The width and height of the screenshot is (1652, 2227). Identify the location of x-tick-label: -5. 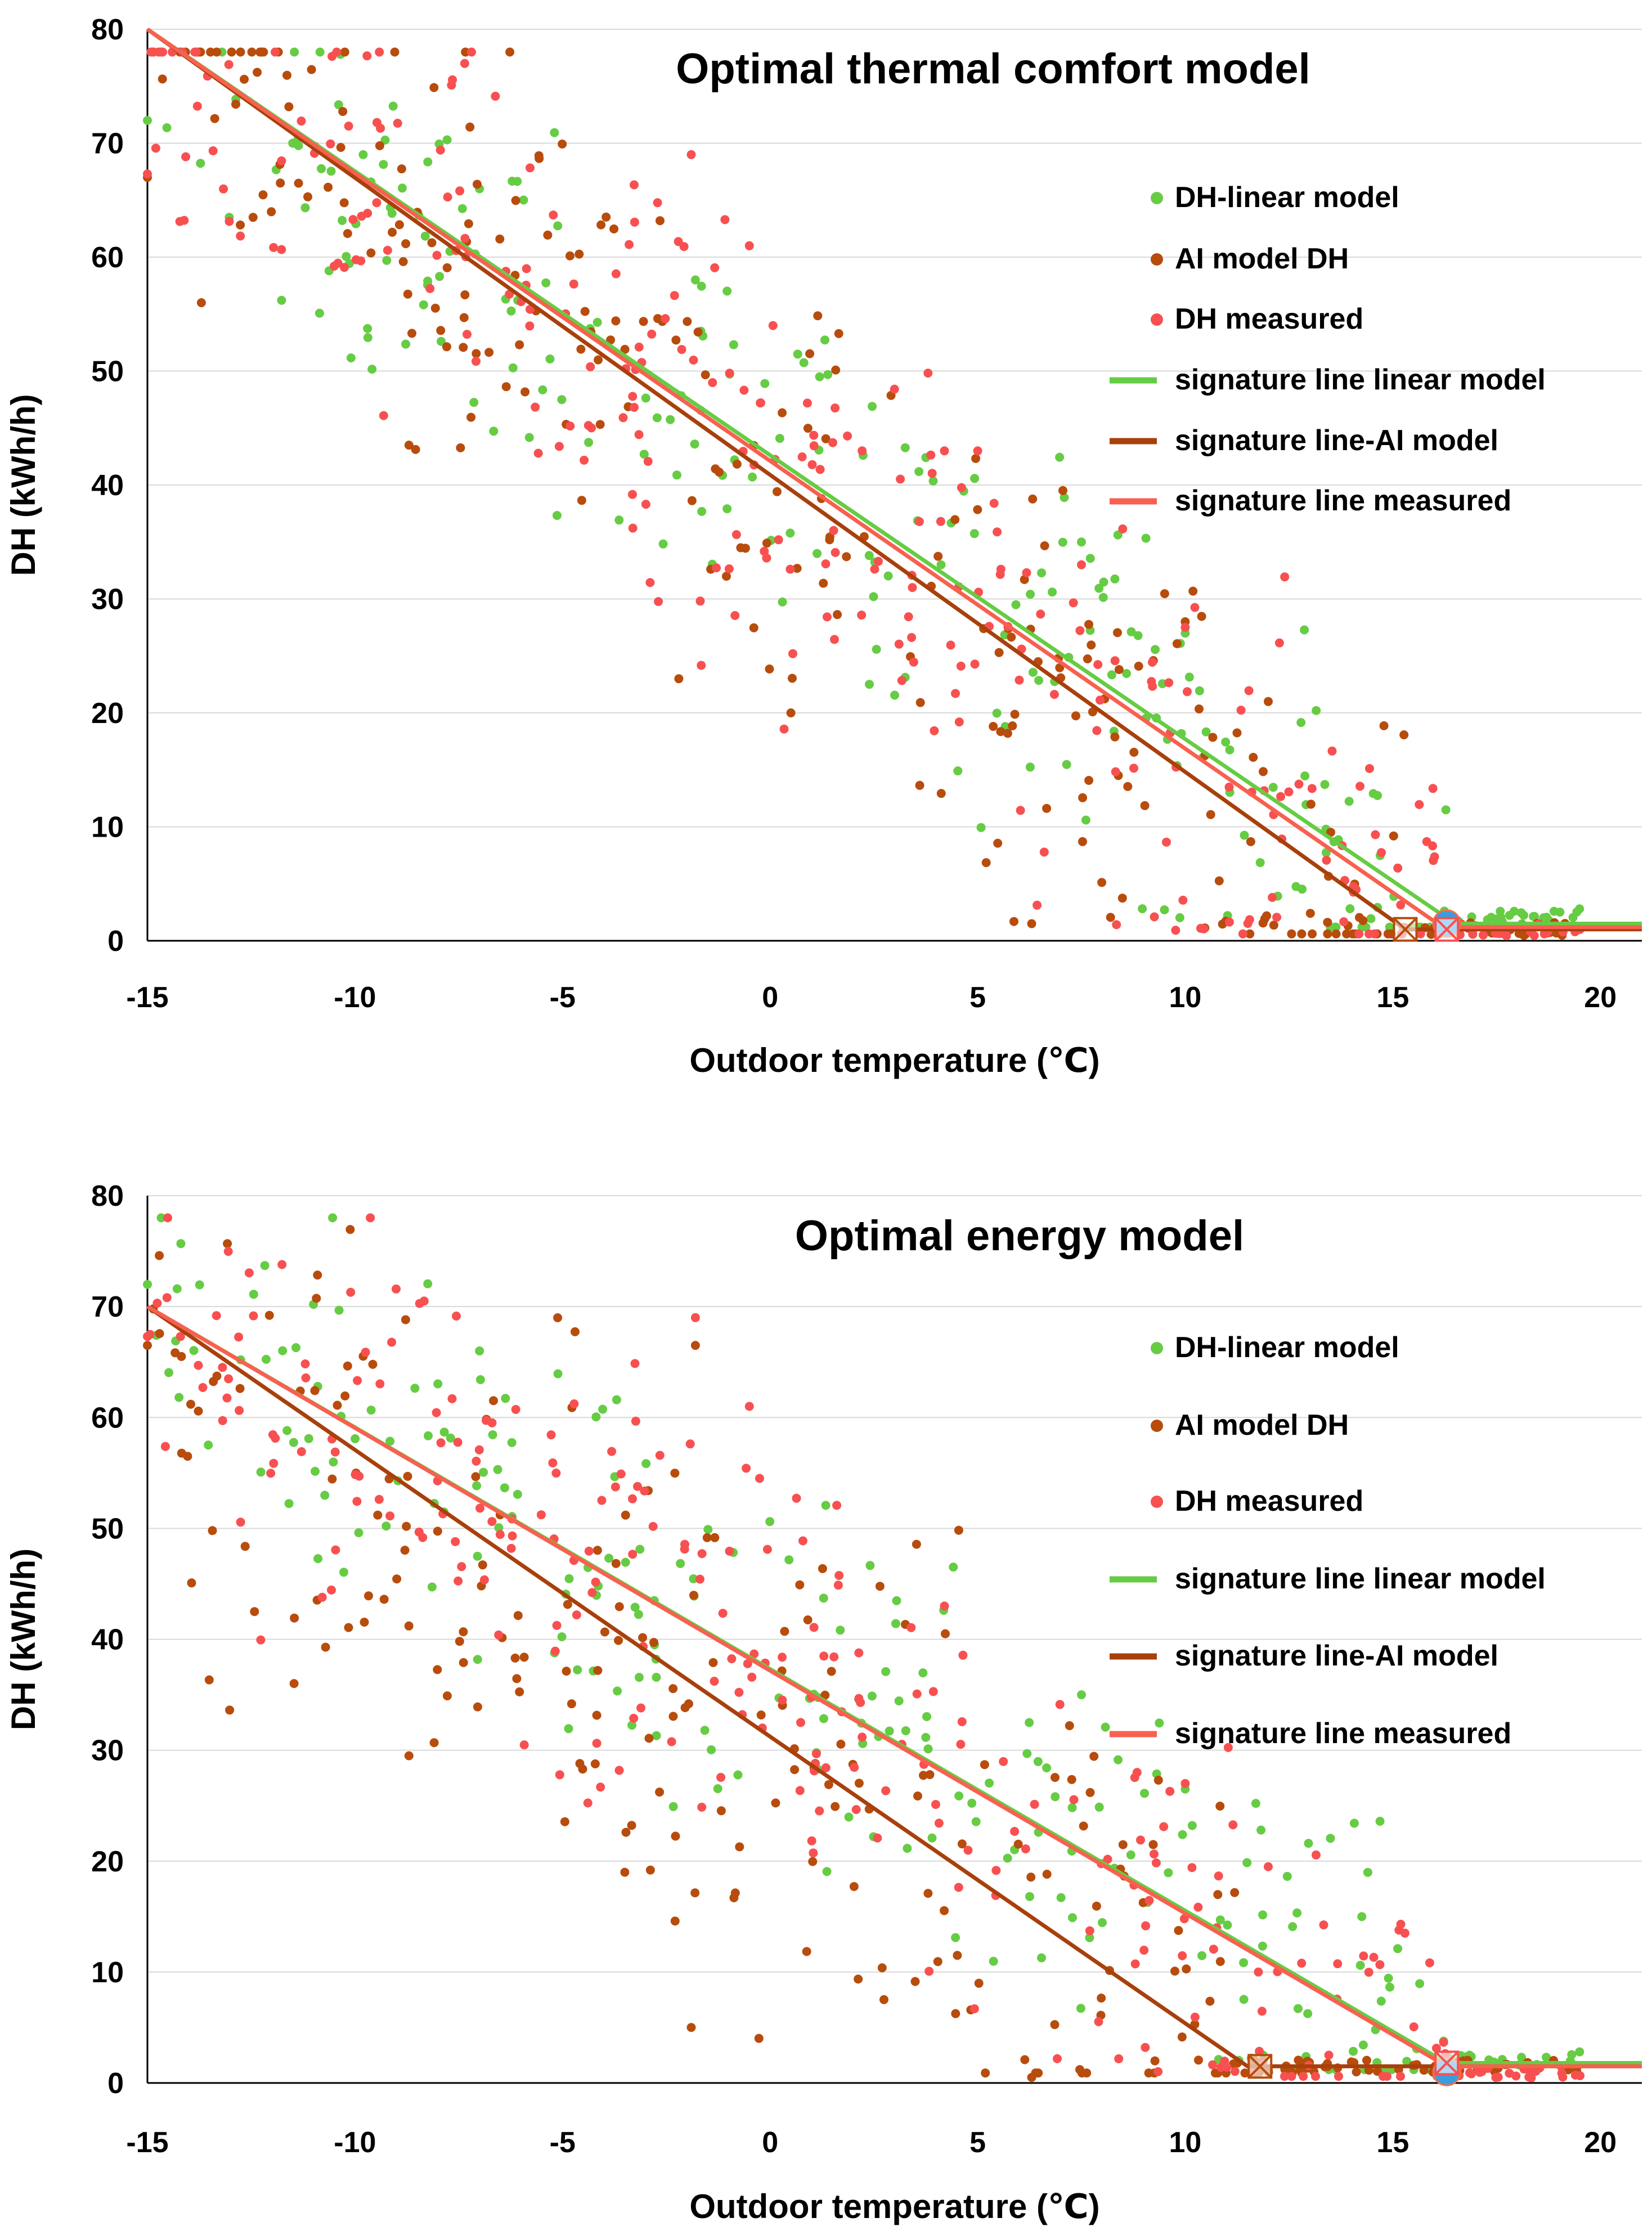
(563, 2142).